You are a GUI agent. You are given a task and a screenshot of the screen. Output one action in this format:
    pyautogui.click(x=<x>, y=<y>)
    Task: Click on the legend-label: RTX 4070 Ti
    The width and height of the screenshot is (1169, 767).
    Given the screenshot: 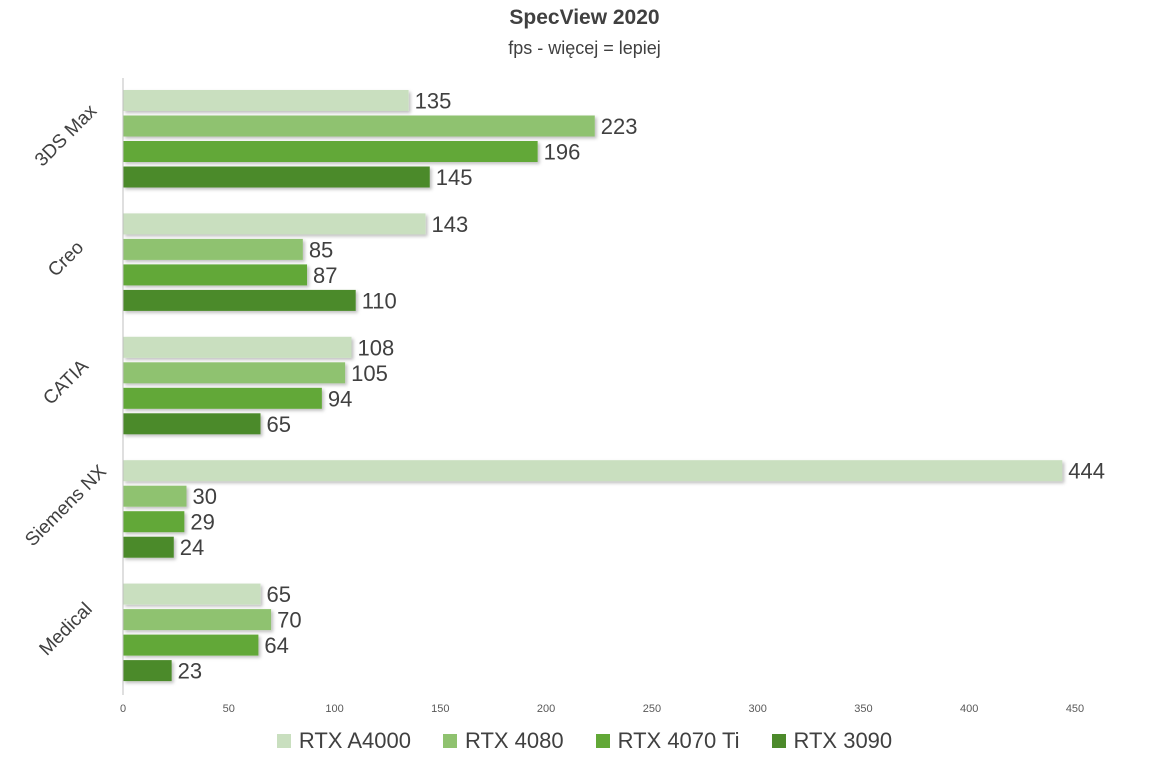 What is the action you would take?
    pyautogui.click(x=678, y=740)
    